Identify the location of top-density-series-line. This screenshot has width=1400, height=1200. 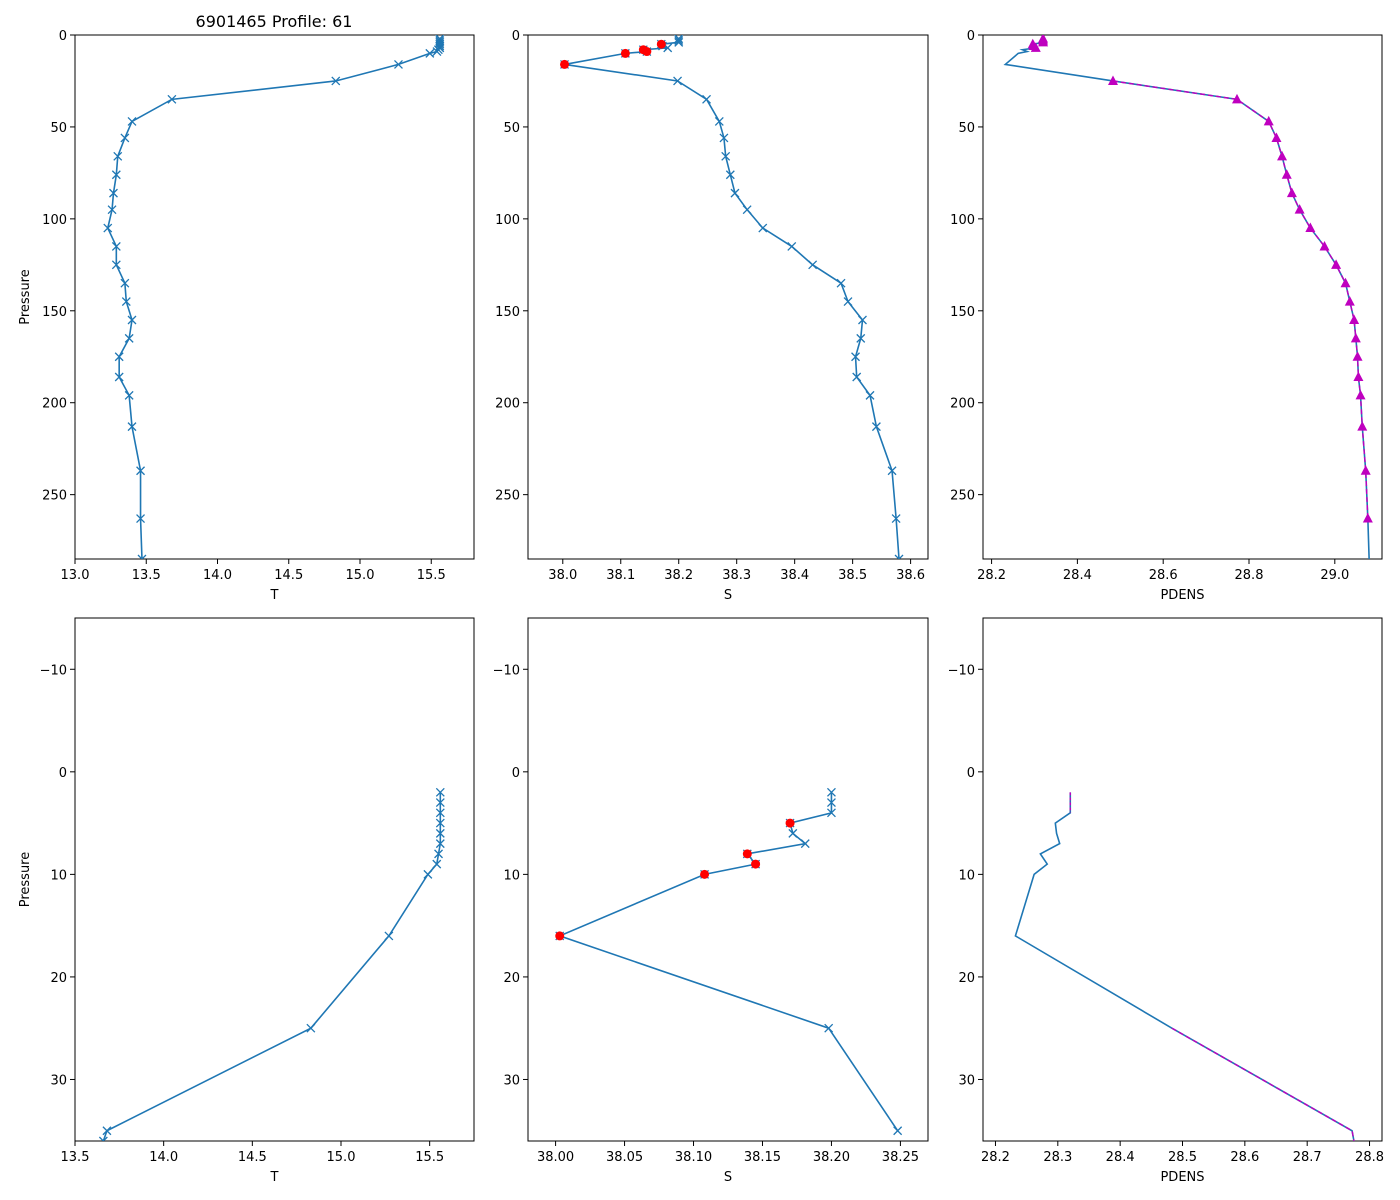
(1186, 298).